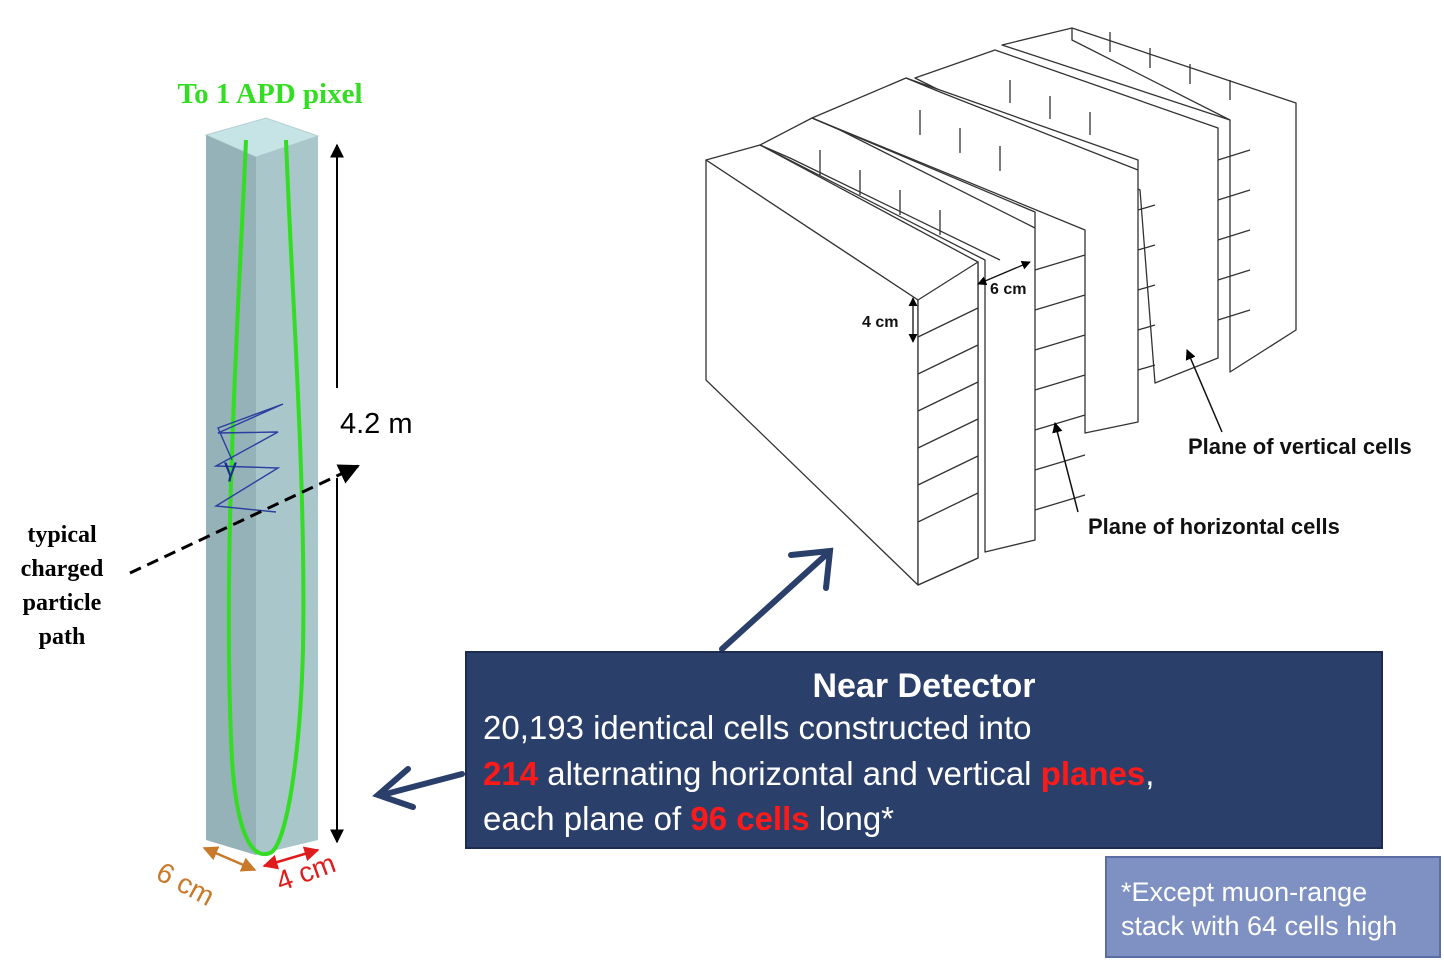  I want to click on path-label-line: path, so click(62, 637).